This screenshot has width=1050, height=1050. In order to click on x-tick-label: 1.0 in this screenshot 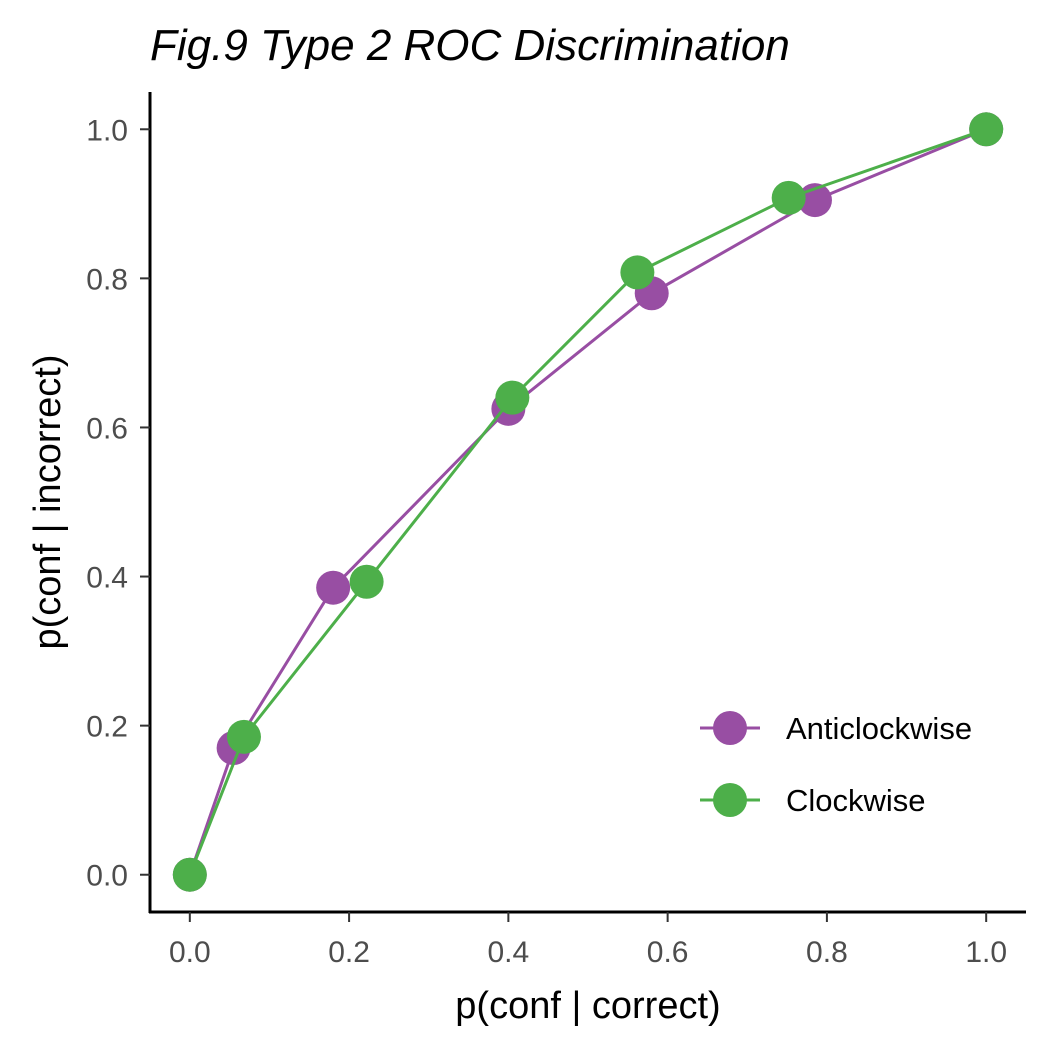, I will do `click(986, 952)`.